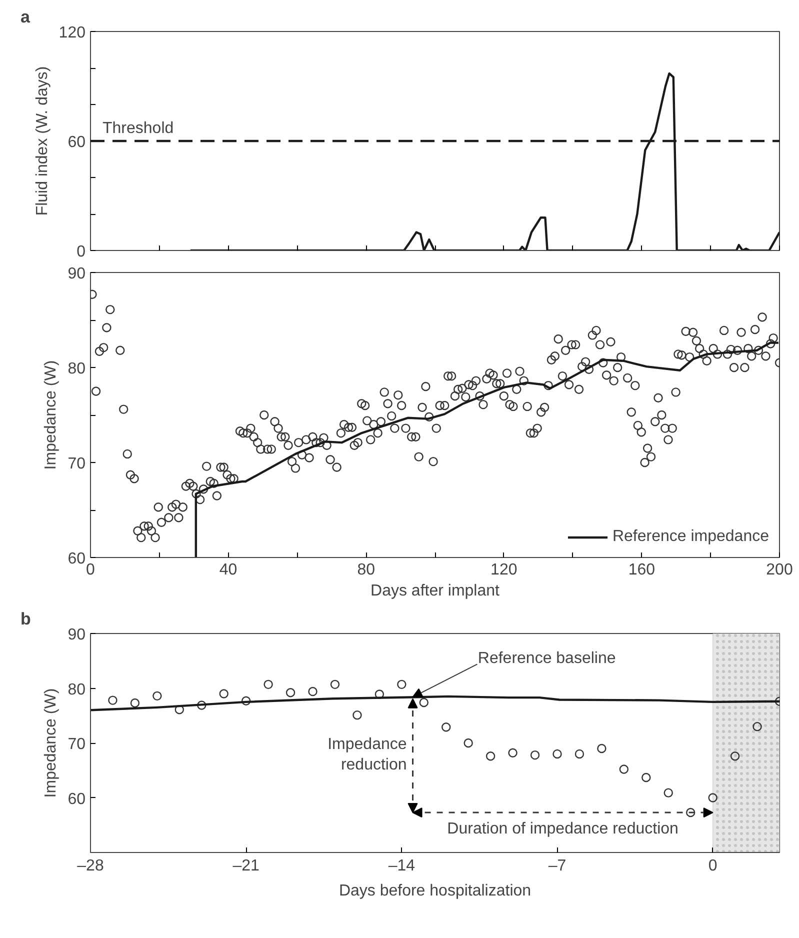  Describe the element at coordinates (779, 570) in the screenshot. I see `x-tick-label: 200` at that location.